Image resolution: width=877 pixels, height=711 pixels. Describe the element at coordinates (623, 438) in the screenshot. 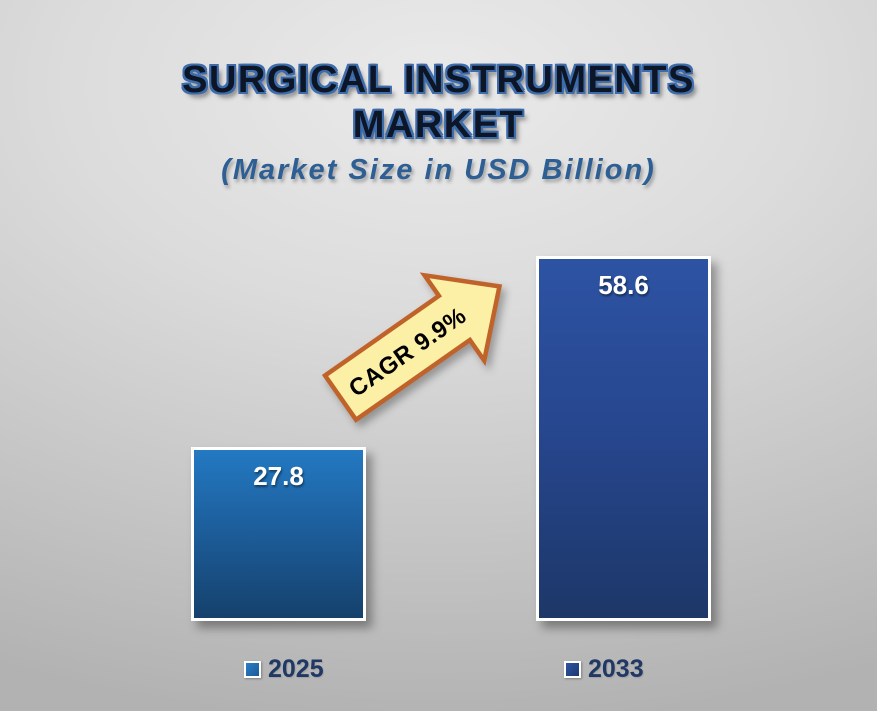

I see `bar-2033: 58.6` at that location.